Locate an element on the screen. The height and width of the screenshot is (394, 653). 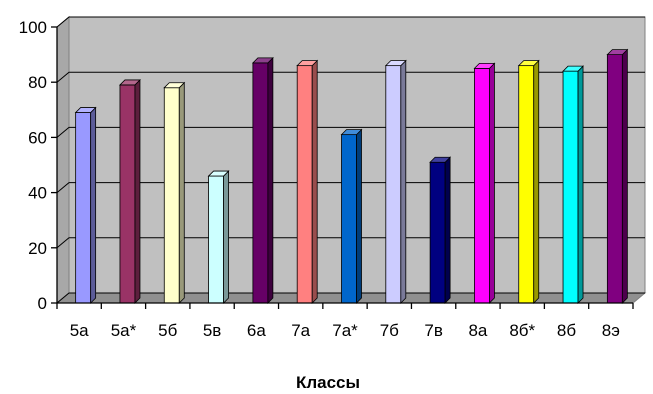
chart-side-wall is located at coordinates (63, 160).